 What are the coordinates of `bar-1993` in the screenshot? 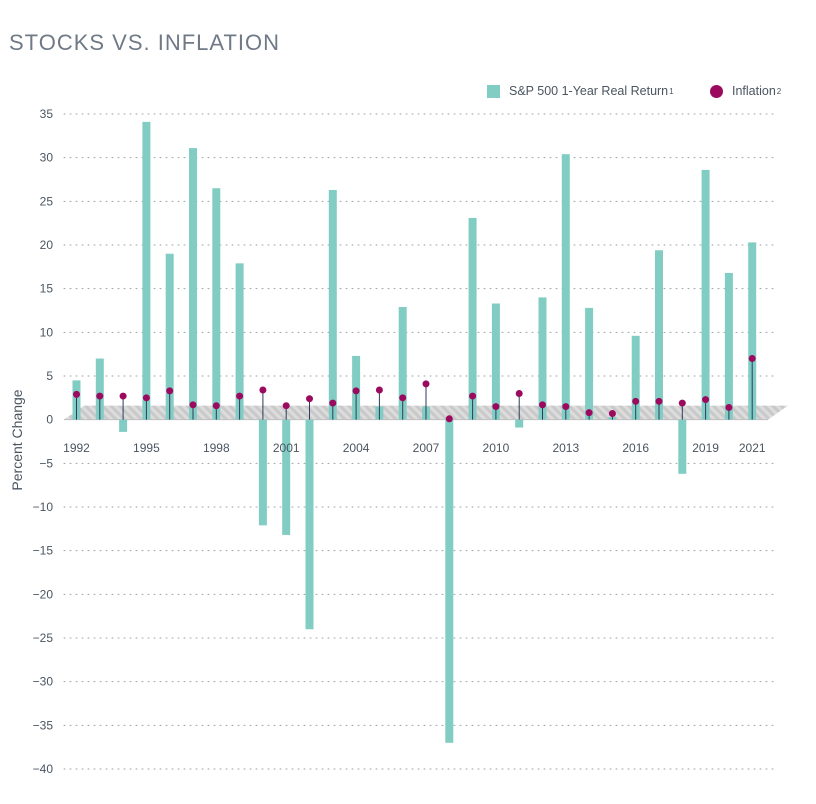 It's located at (99, 389).